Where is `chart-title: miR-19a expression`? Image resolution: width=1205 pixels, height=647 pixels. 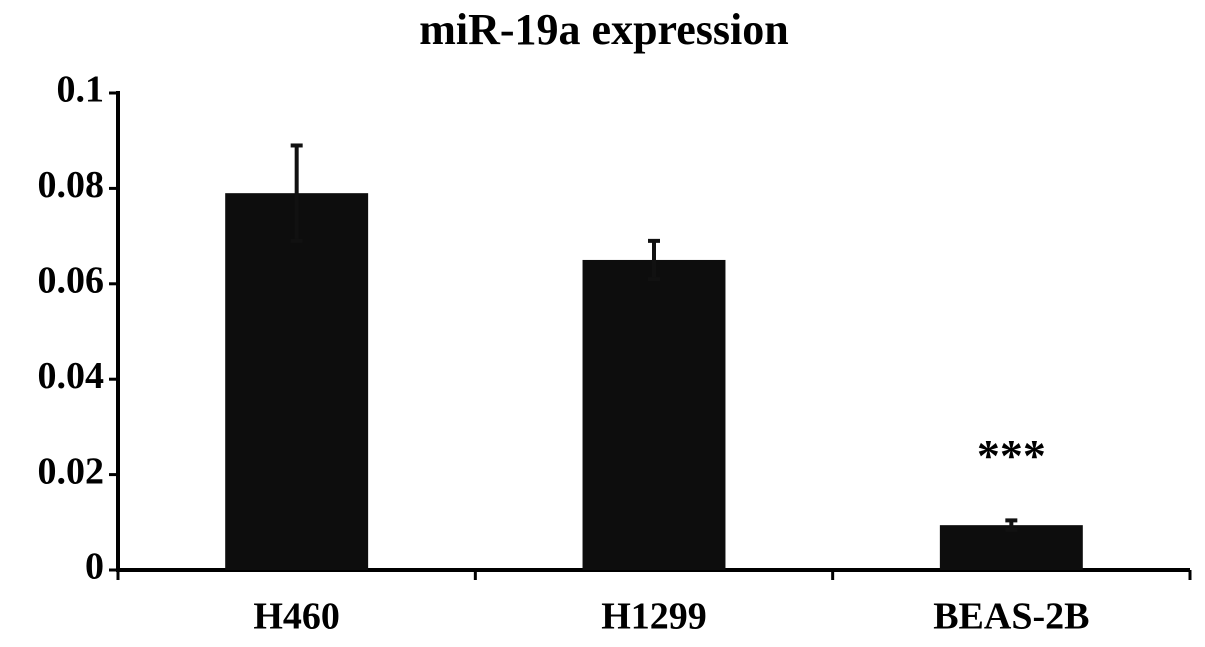
chart-title: miR-19a expression is located at coordinates (604, 29).